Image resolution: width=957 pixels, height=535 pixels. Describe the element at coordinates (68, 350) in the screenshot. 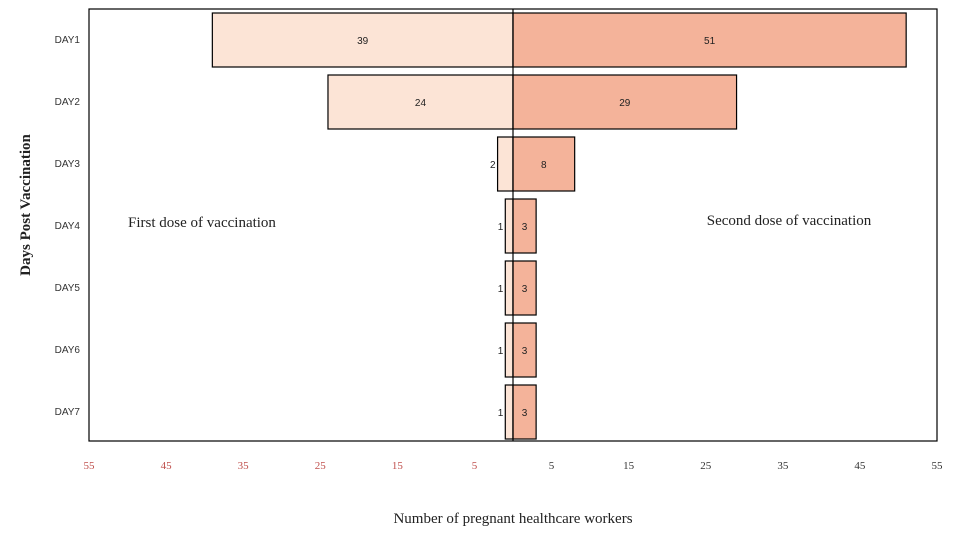

I see `category-label: DAY6` at that location.